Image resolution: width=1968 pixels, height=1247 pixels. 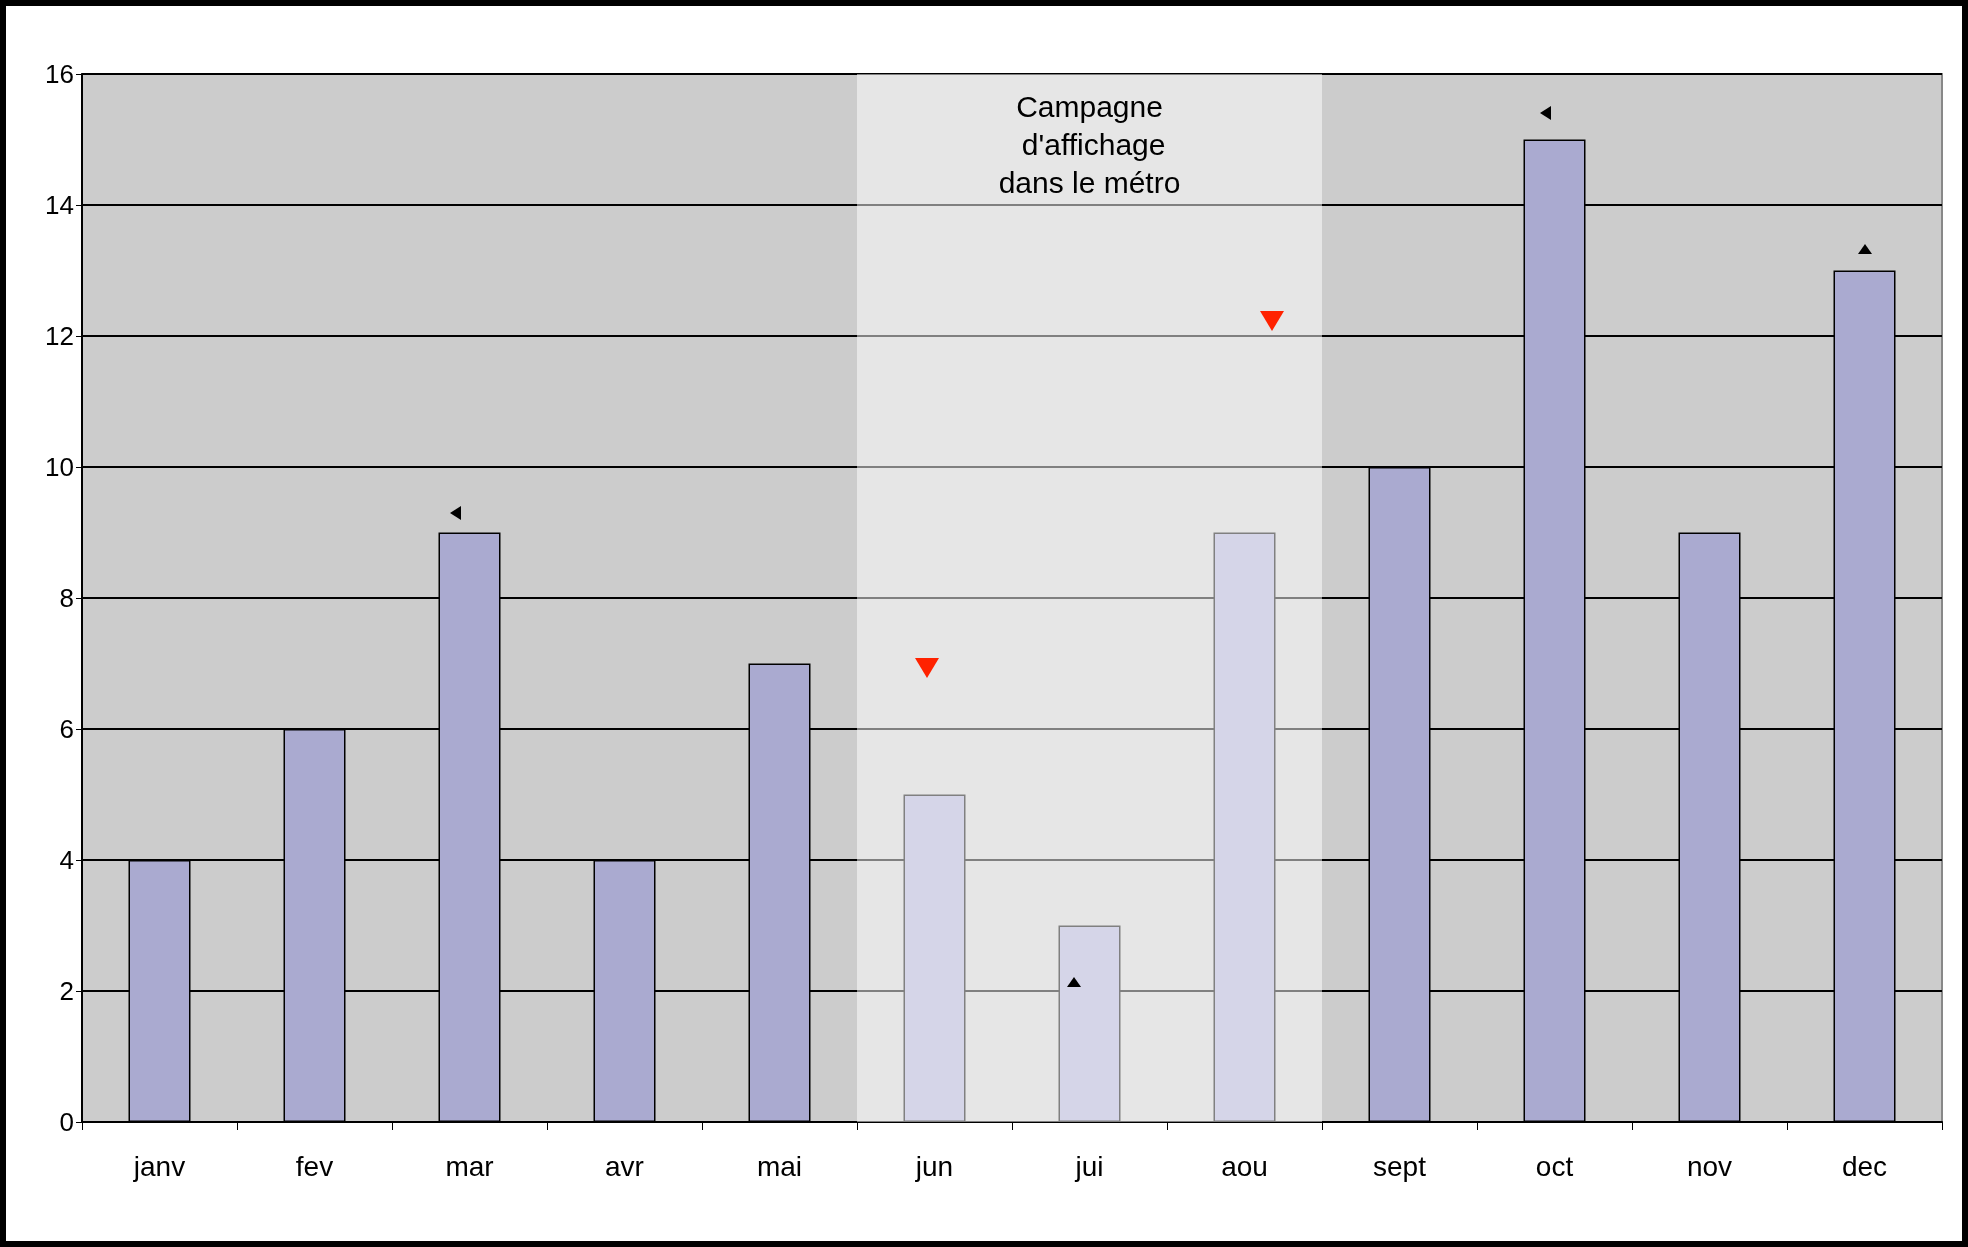 I want to click on x-tick-label: janv, so click(x=159, y=1166).